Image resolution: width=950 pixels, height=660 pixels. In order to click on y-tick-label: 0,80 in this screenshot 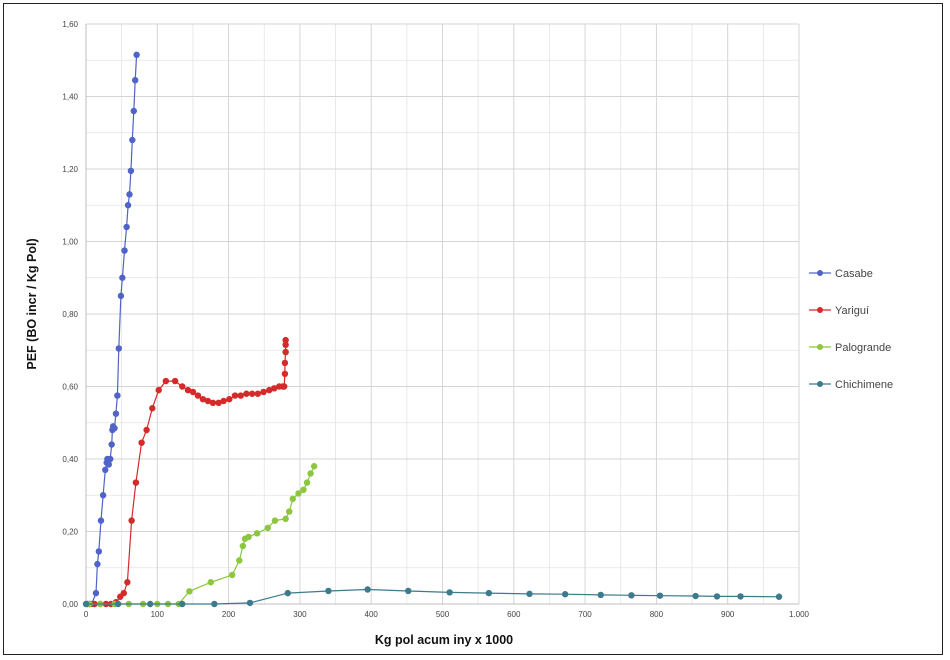, I will do `click(70, 314)`.